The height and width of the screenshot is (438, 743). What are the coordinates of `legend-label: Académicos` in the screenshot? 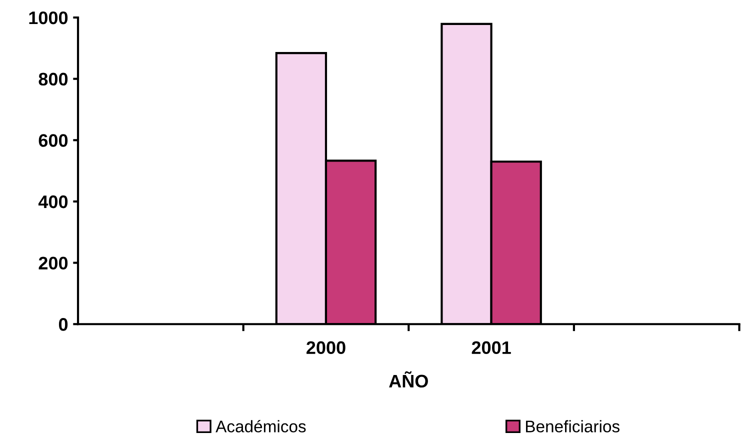 It's located at (261, 426).